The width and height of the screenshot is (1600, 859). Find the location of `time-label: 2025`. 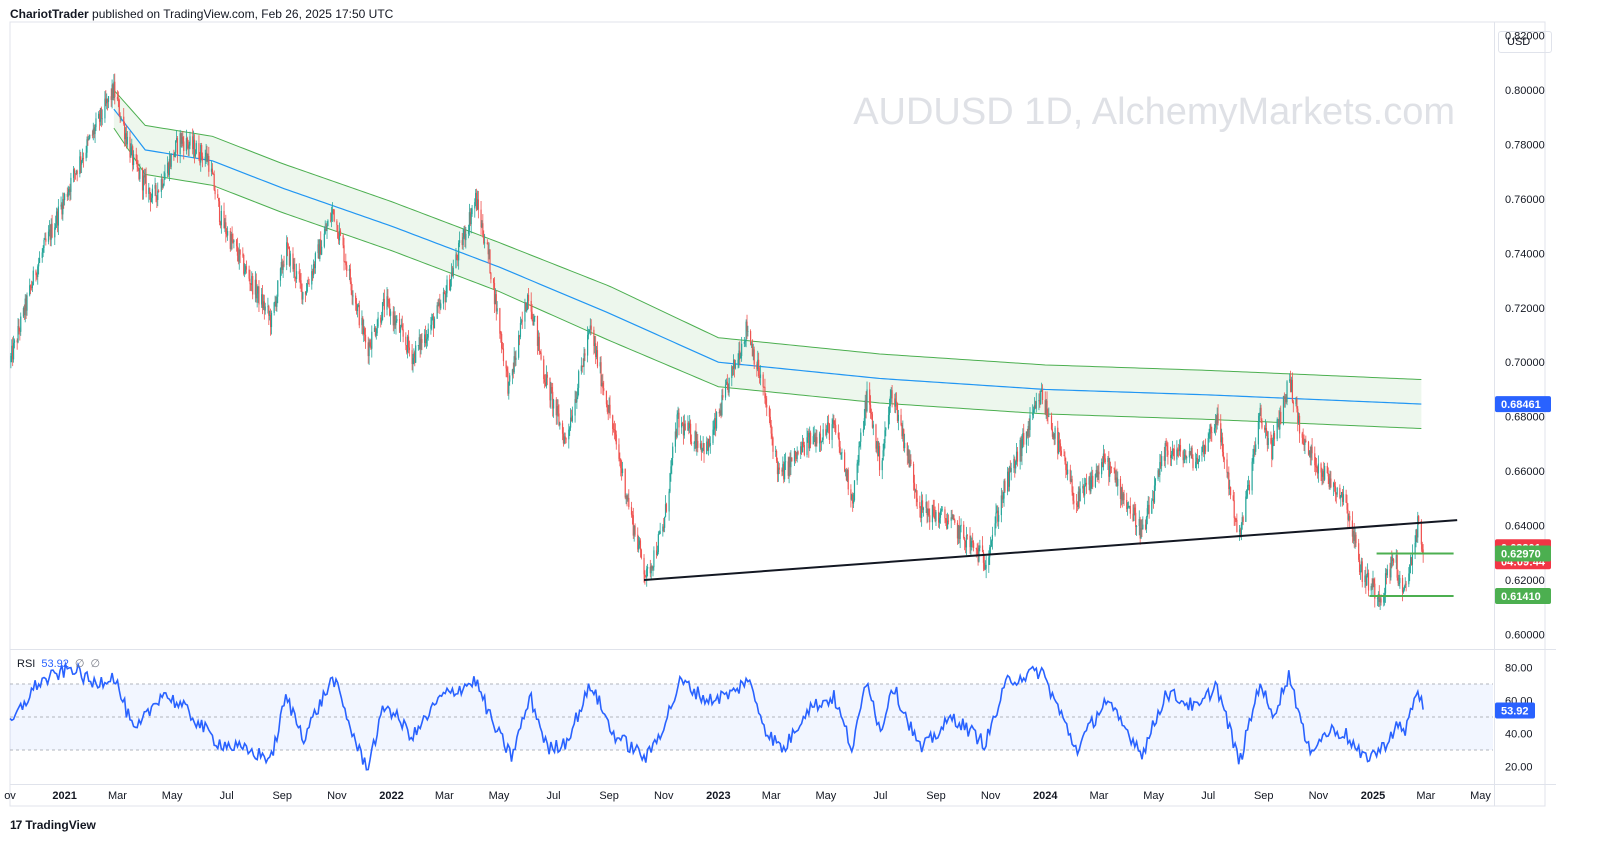

time-label: 2025 is located at coordinates (1373, 796).